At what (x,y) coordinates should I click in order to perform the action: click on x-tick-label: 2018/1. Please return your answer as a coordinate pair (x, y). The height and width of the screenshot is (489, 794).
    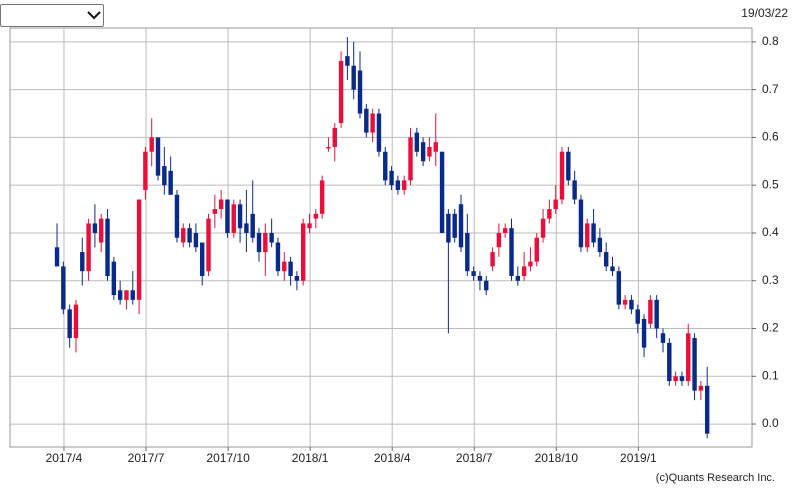
    Looking at the image, I should click on (310, 458).